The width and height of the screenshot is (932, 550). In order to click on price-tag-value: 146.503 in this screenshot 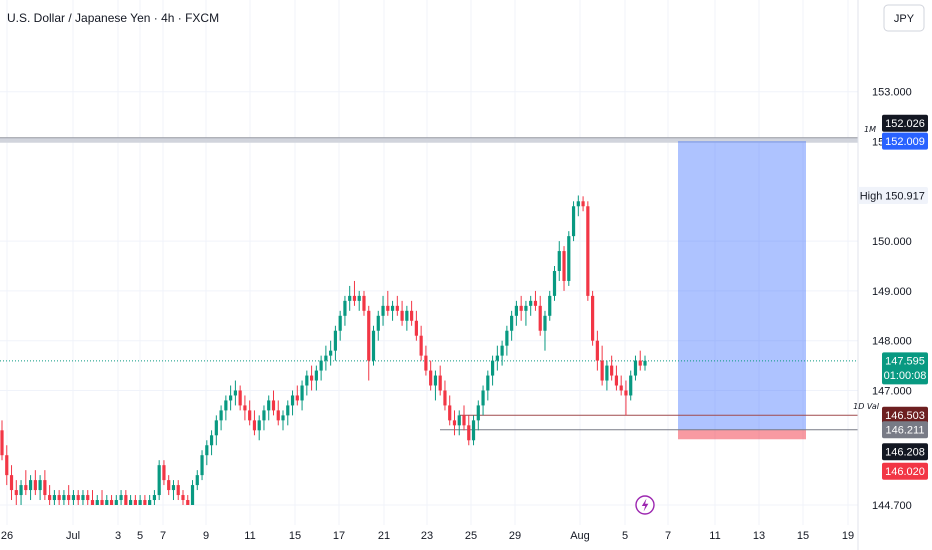, I will do `click(905, 416)`.